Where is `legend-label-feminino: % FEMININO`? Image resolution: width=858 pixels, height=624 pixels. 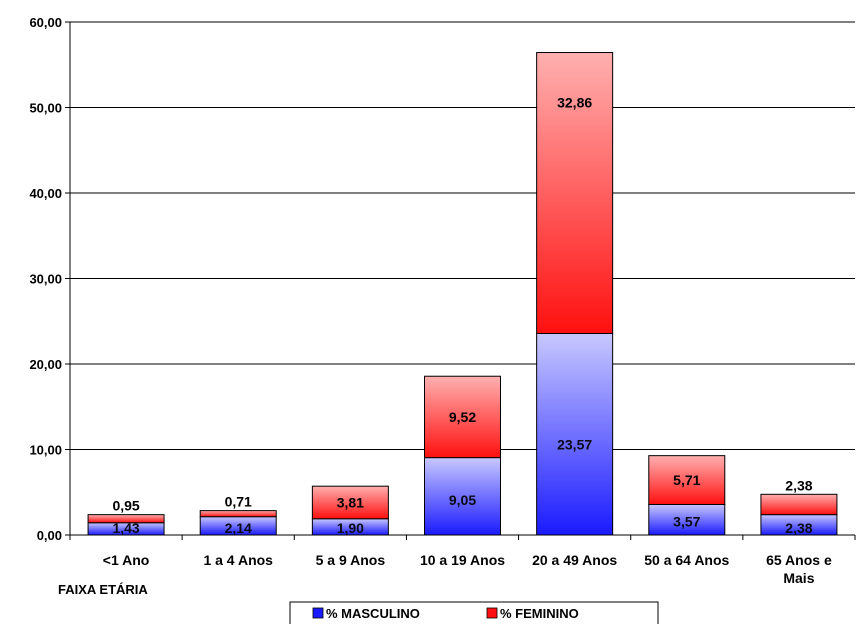 legend-label-feminino: % FEMININO is located at coordinates (539, 613).